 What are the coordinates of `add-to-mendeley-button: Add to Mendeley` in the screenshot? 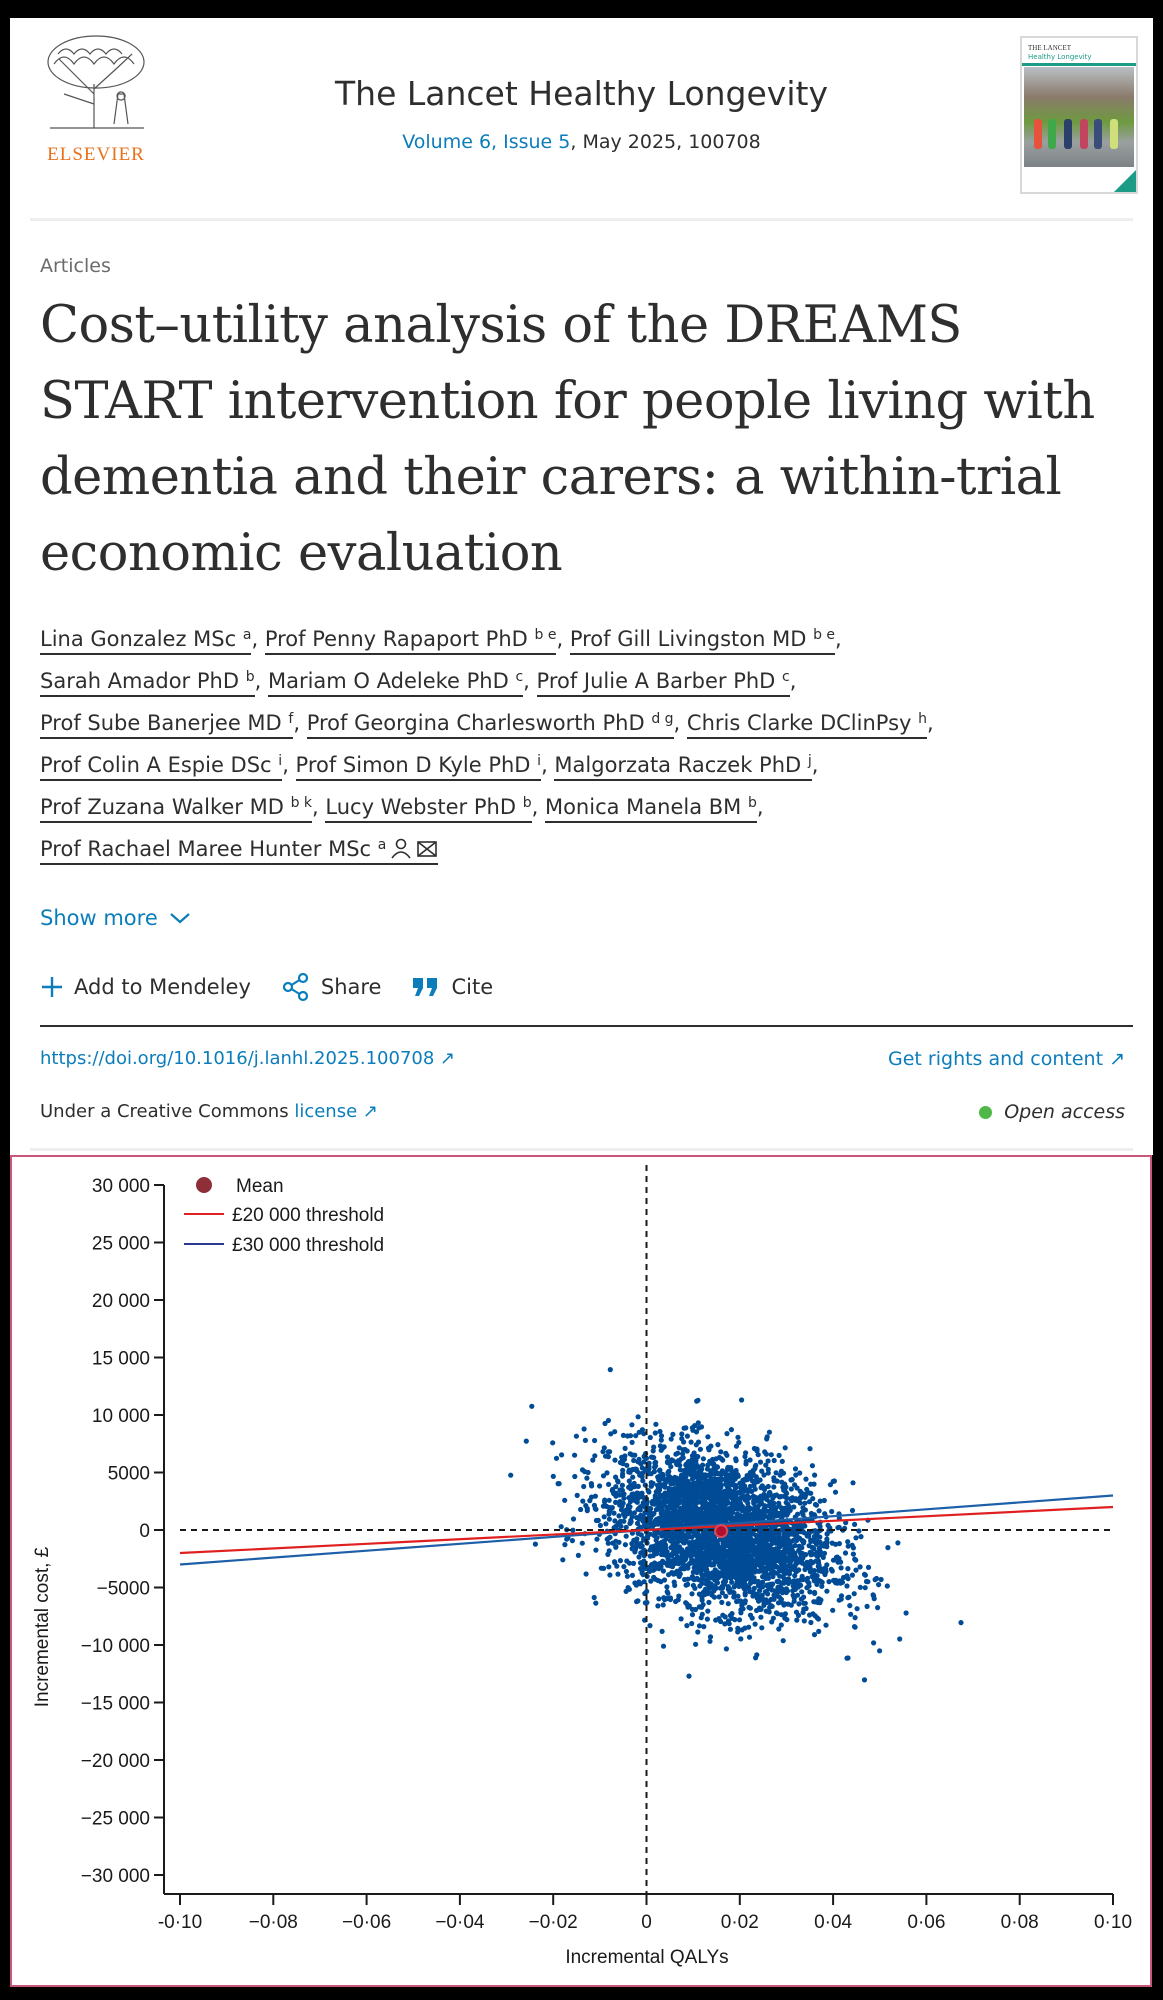 It's located at (145, 987).